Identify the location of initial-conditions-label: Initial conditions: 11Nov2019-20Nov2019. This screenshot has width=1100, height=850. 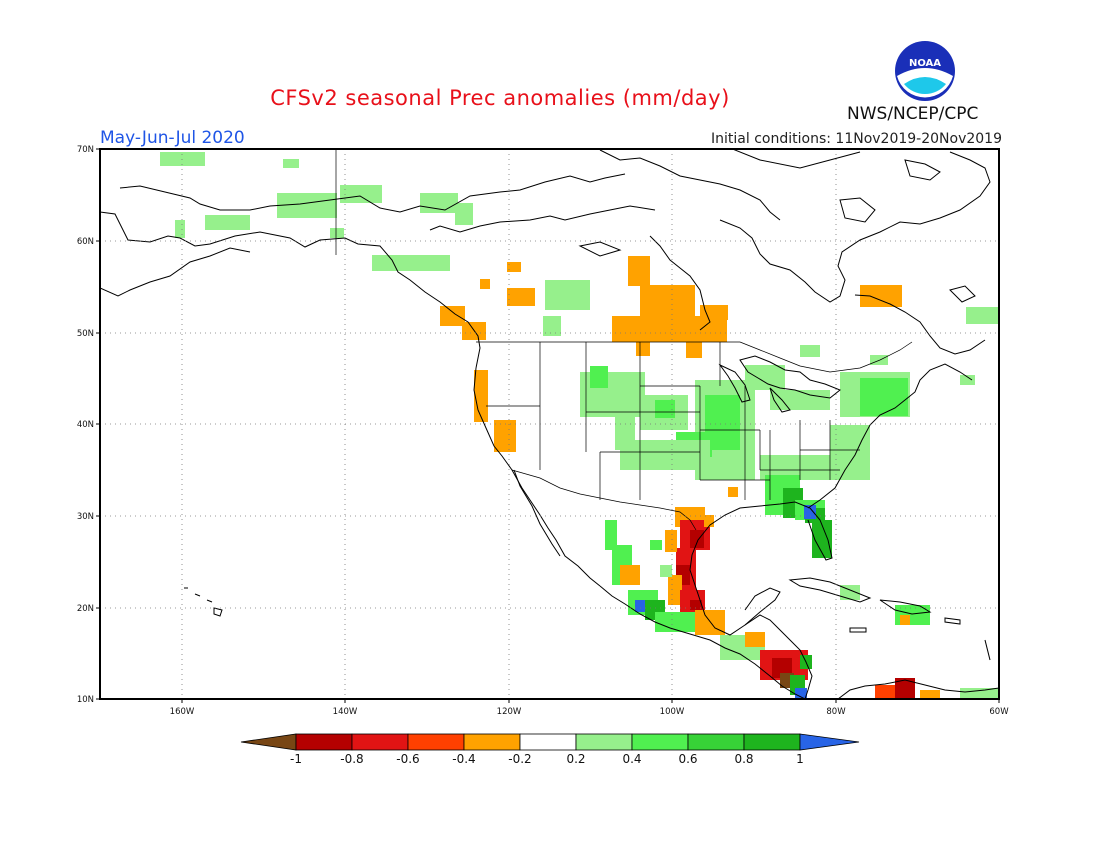
(856, 139).